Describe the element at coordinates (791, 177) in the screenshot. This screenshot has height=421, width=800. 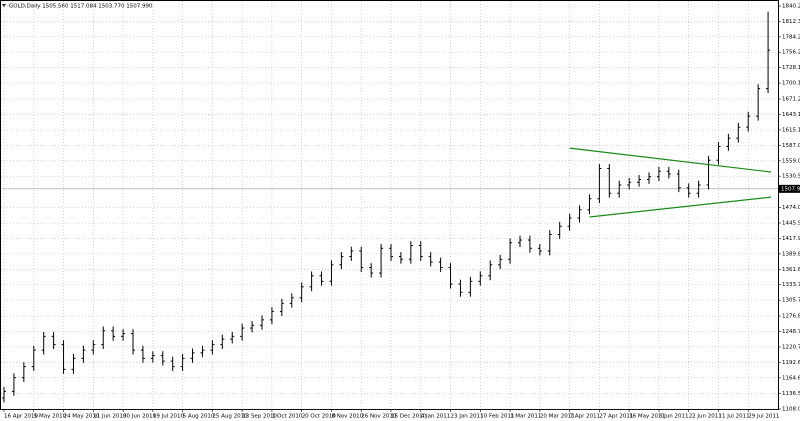
I see `y-tick-label: 1530.950` at that location.